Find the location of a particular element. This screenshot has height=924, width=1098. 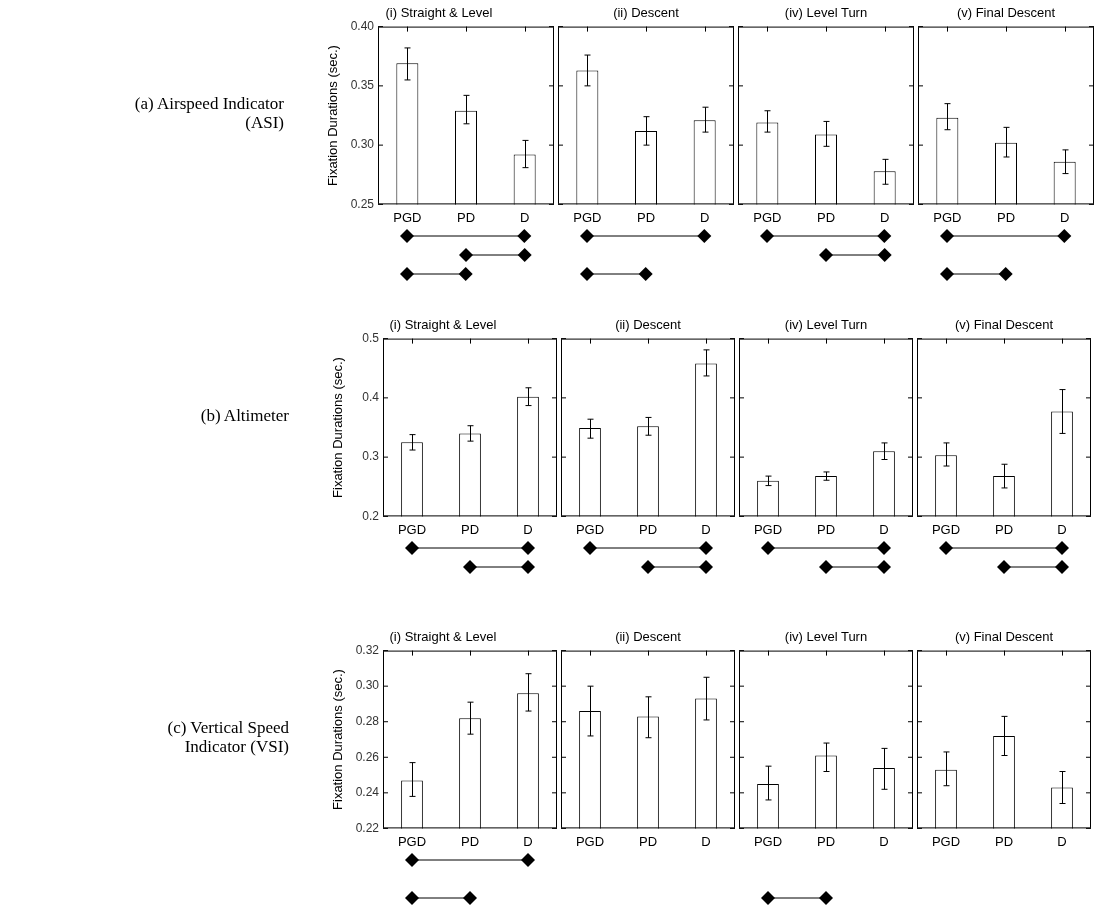

y-tick-label: 0.40 is located at coordinates (362, 25).